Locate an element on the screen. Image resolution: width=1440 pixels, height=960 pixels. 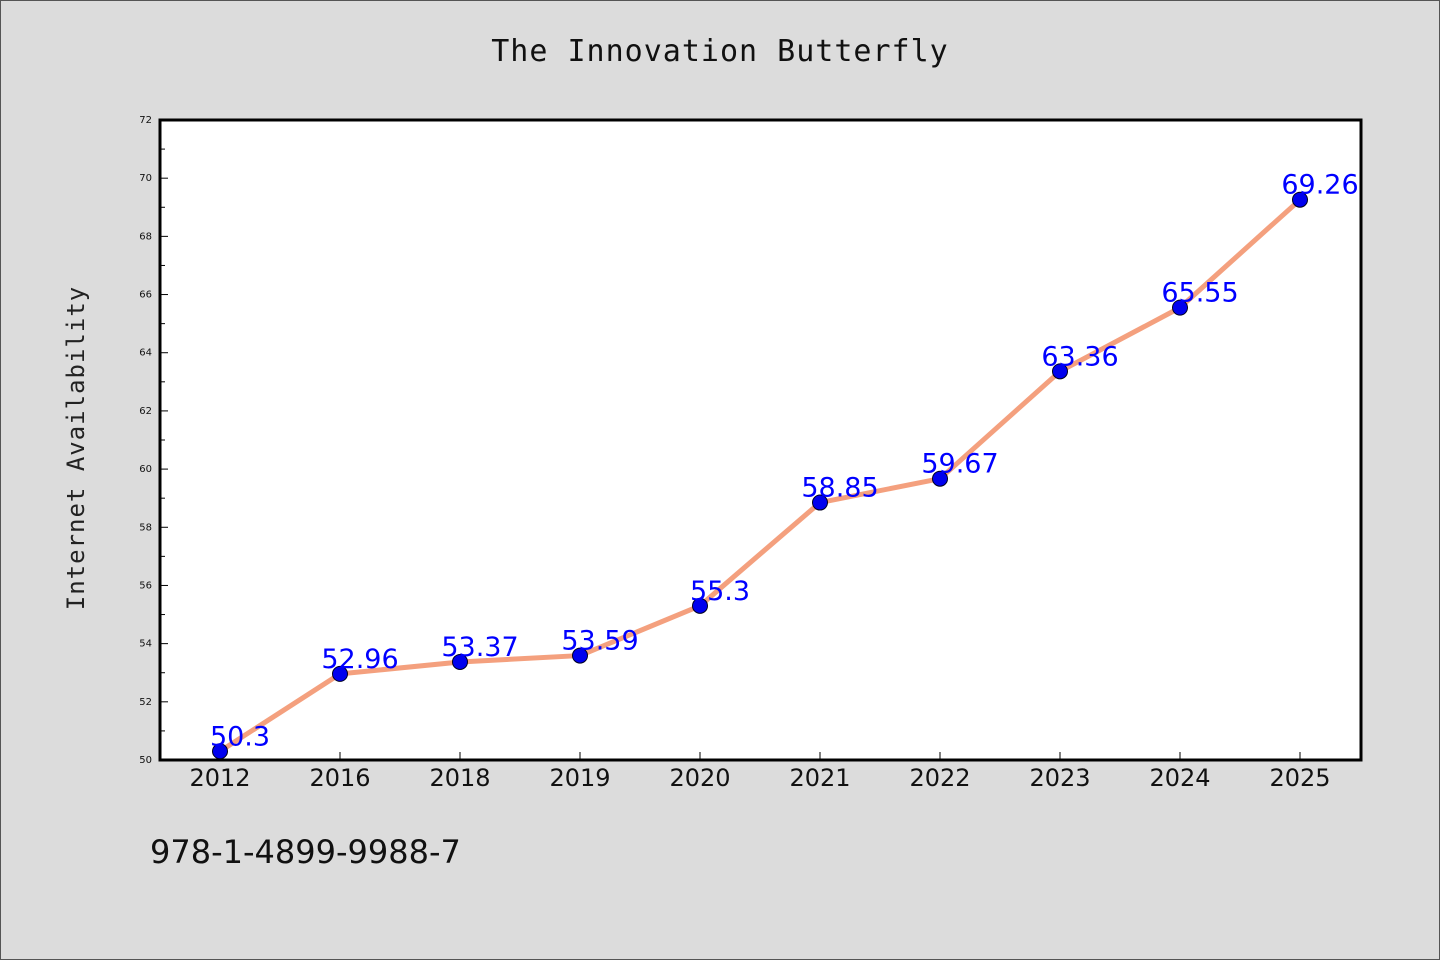
x-tick-label: 2025 is located at coordinates (1299, 778).